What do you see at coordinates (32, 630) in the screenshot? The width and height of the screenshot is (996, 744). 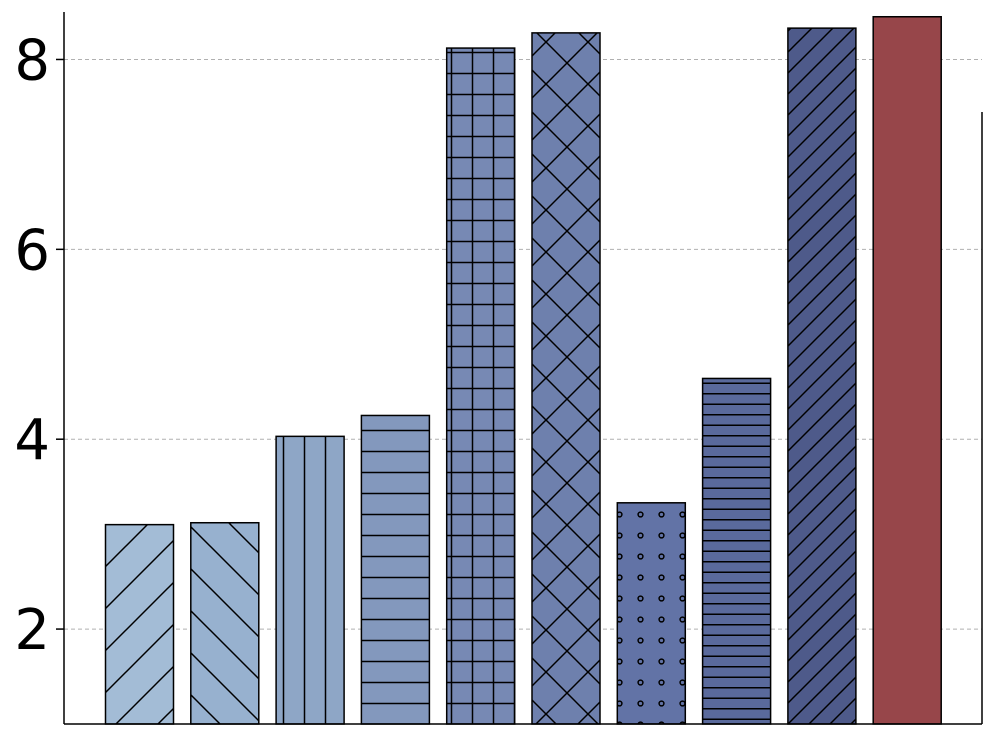 I see `y-tick-label: 2` at bounding box center [32, 630].